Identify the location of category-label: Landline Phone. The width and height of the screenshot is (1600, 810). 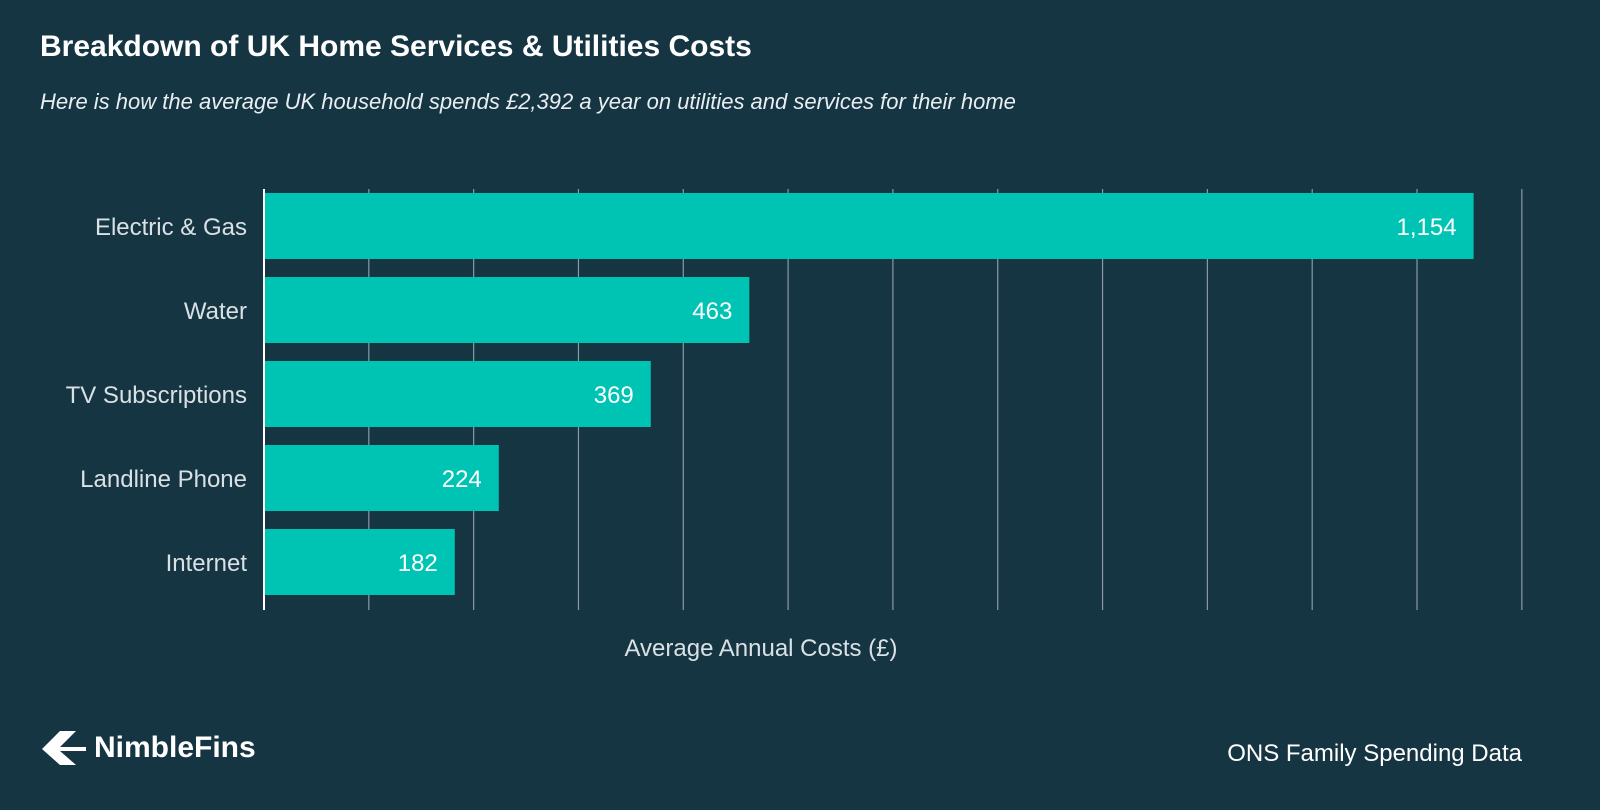
(163, 479).